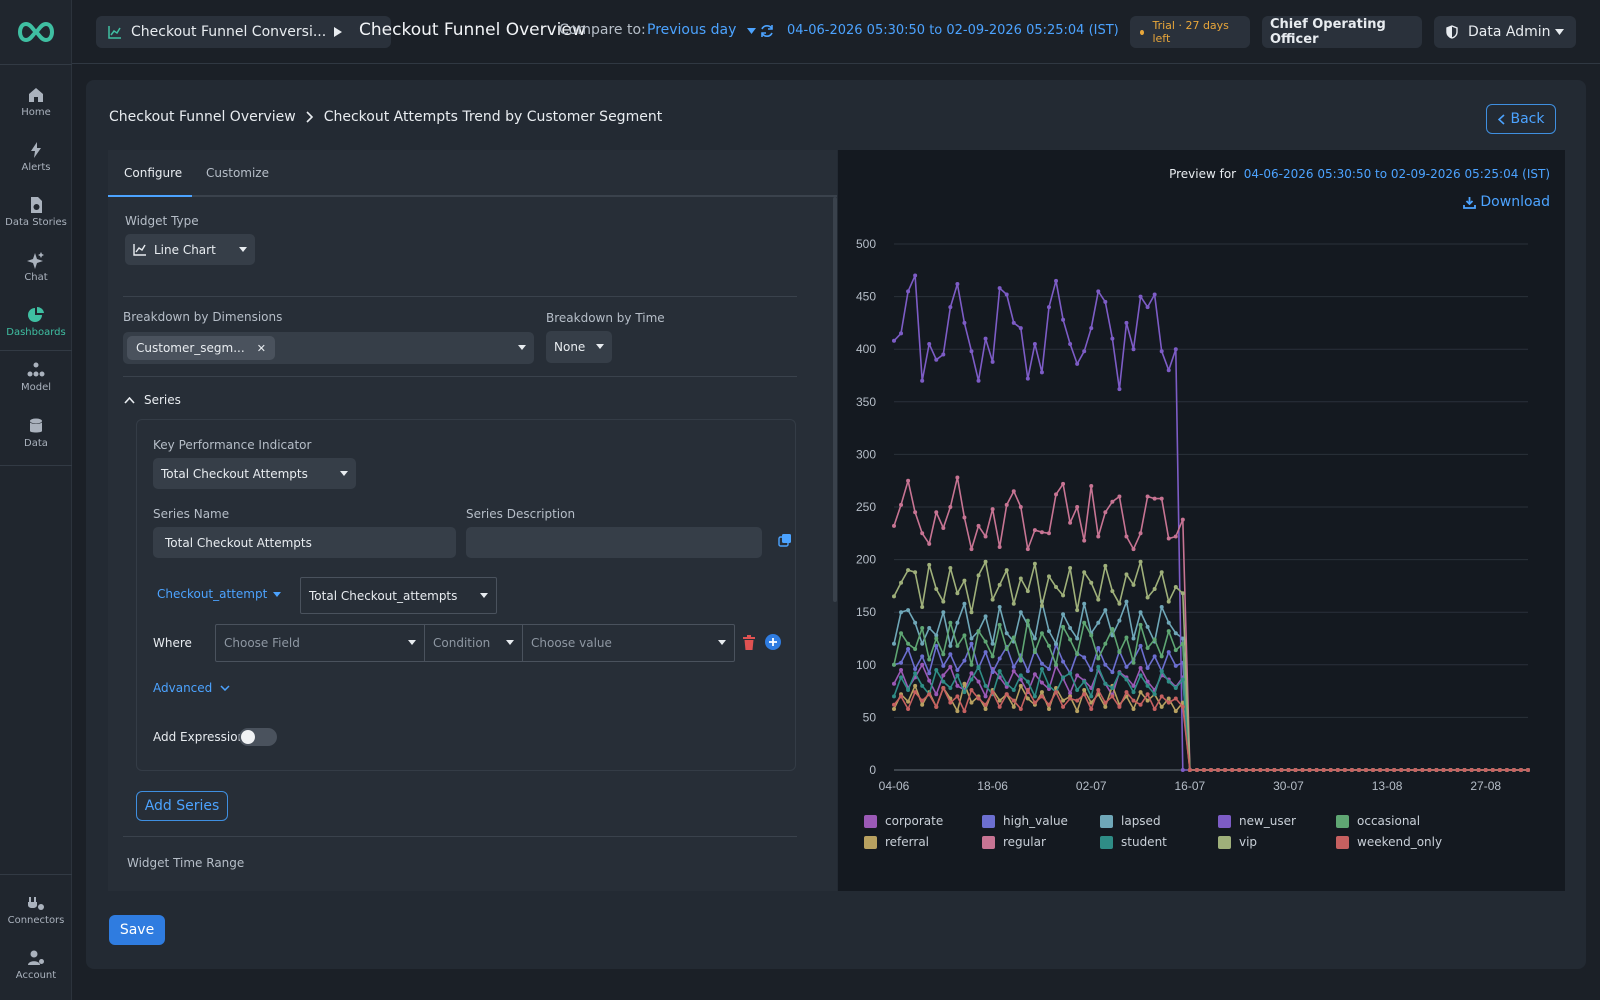 This screenshot has width=1600, height=1000. What do you see at coordinates (202, 117) in the screenshot?
I see `breadcrumb-parent: Checkout Funnel Overview` at bounding box center [202, 117].